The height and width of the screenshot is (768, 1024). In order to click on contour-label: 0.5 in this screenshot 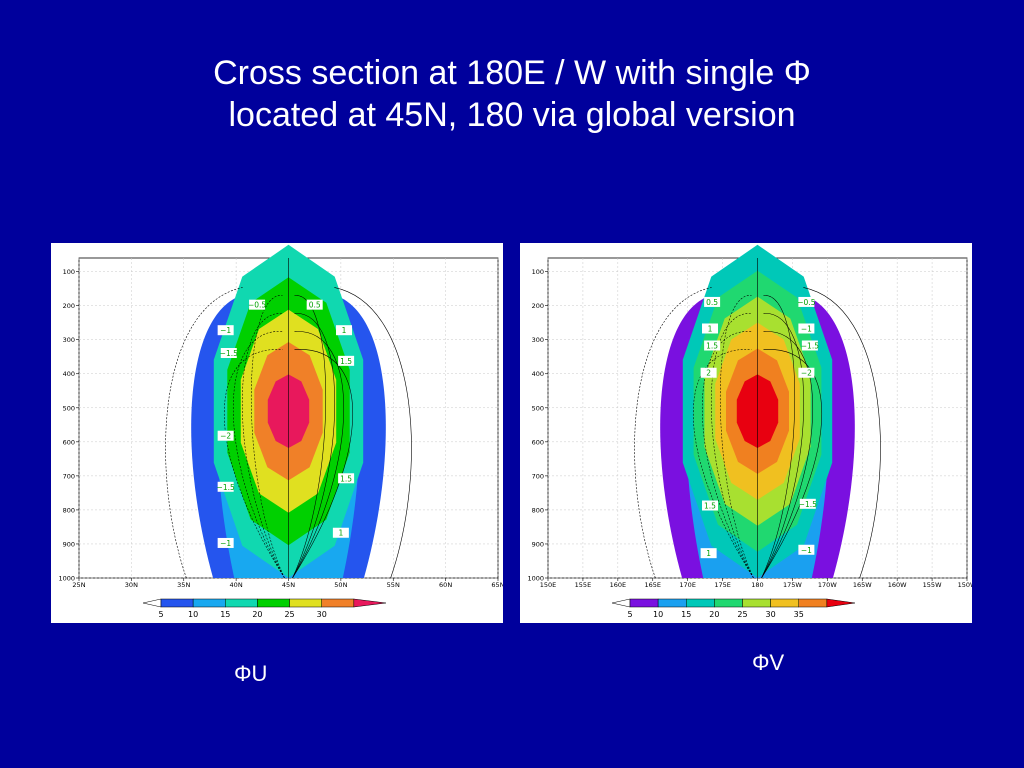, I will do `click(712, 302)`.